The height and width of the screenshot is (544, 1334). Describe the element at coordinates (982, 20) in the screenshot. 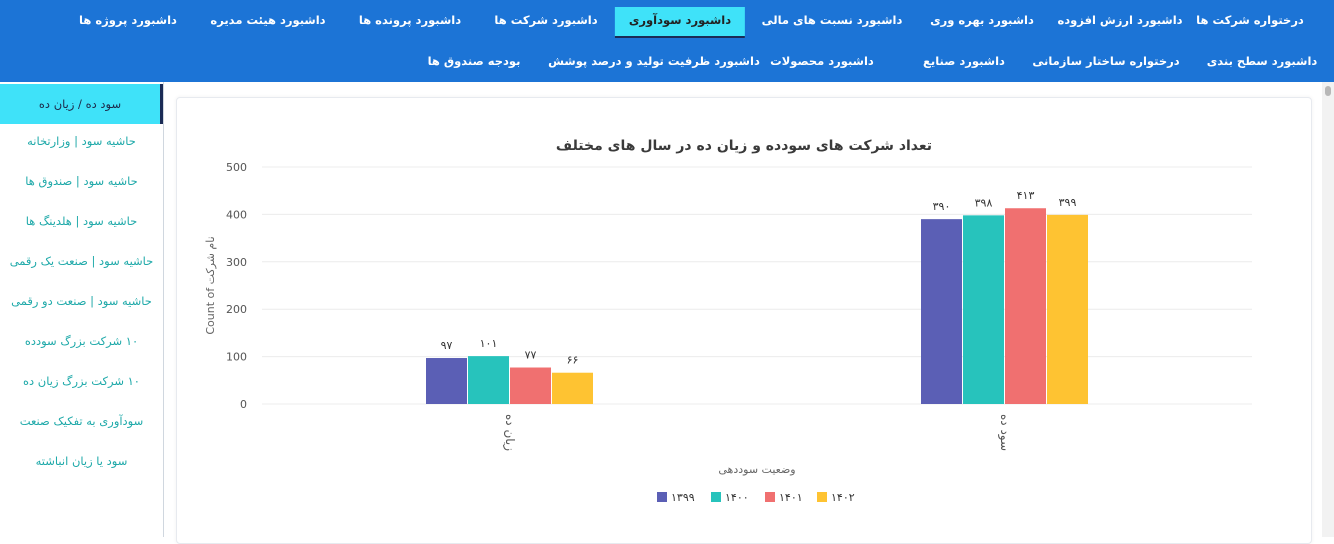

I see `nav-tab-row1-3: داشبورد بهره وری` at that location.